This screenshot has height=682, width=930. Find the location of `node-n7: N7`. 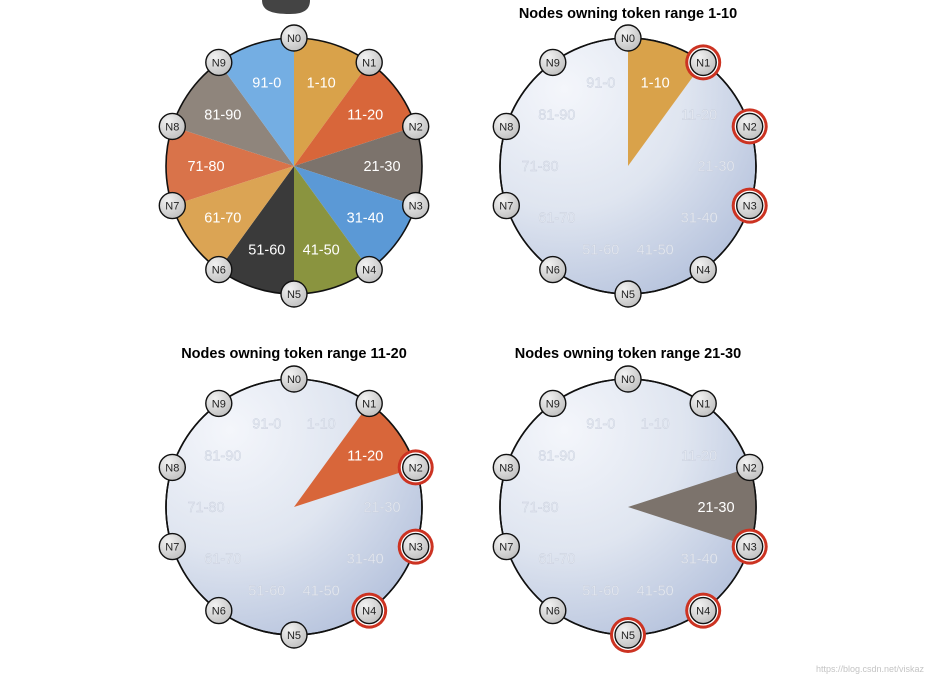

node-n7: N7 is located at coordinates (506, 205).